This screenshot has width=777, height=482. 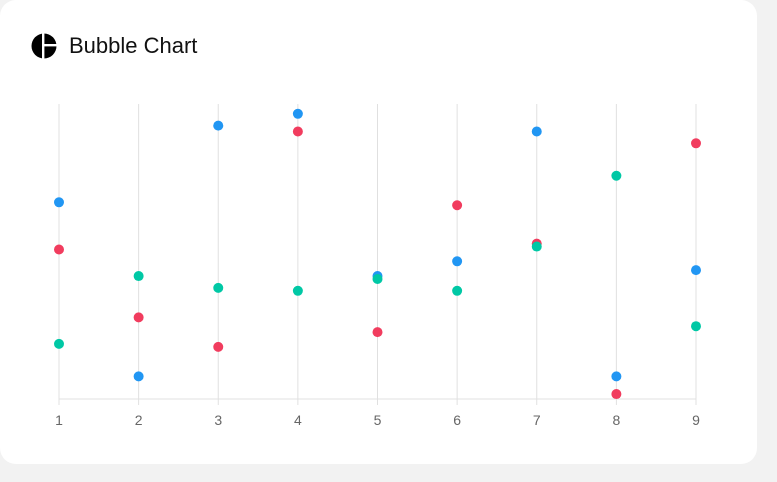 I want to click on x-tick-label: 6, so click(x=457, y=420).